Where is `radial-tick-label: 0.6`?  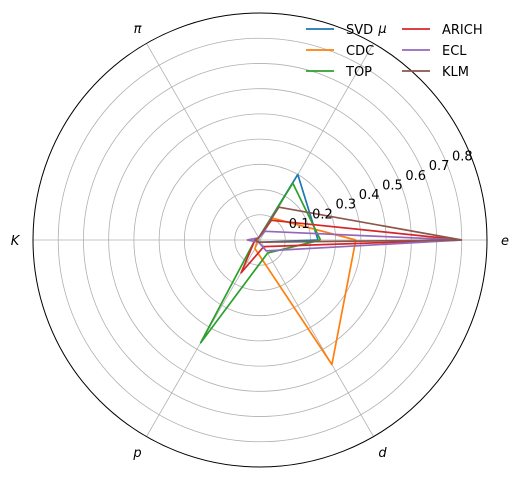
radial-tick-label: 0.6 is located at coordinates (415, 176).